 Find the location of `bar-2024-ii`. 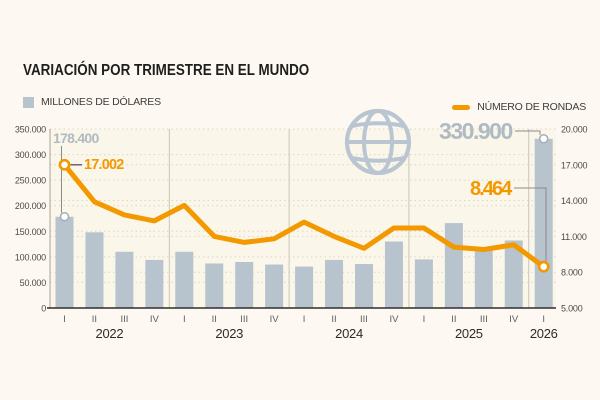

bar-2024-ii is located at coordinates (334, 283).